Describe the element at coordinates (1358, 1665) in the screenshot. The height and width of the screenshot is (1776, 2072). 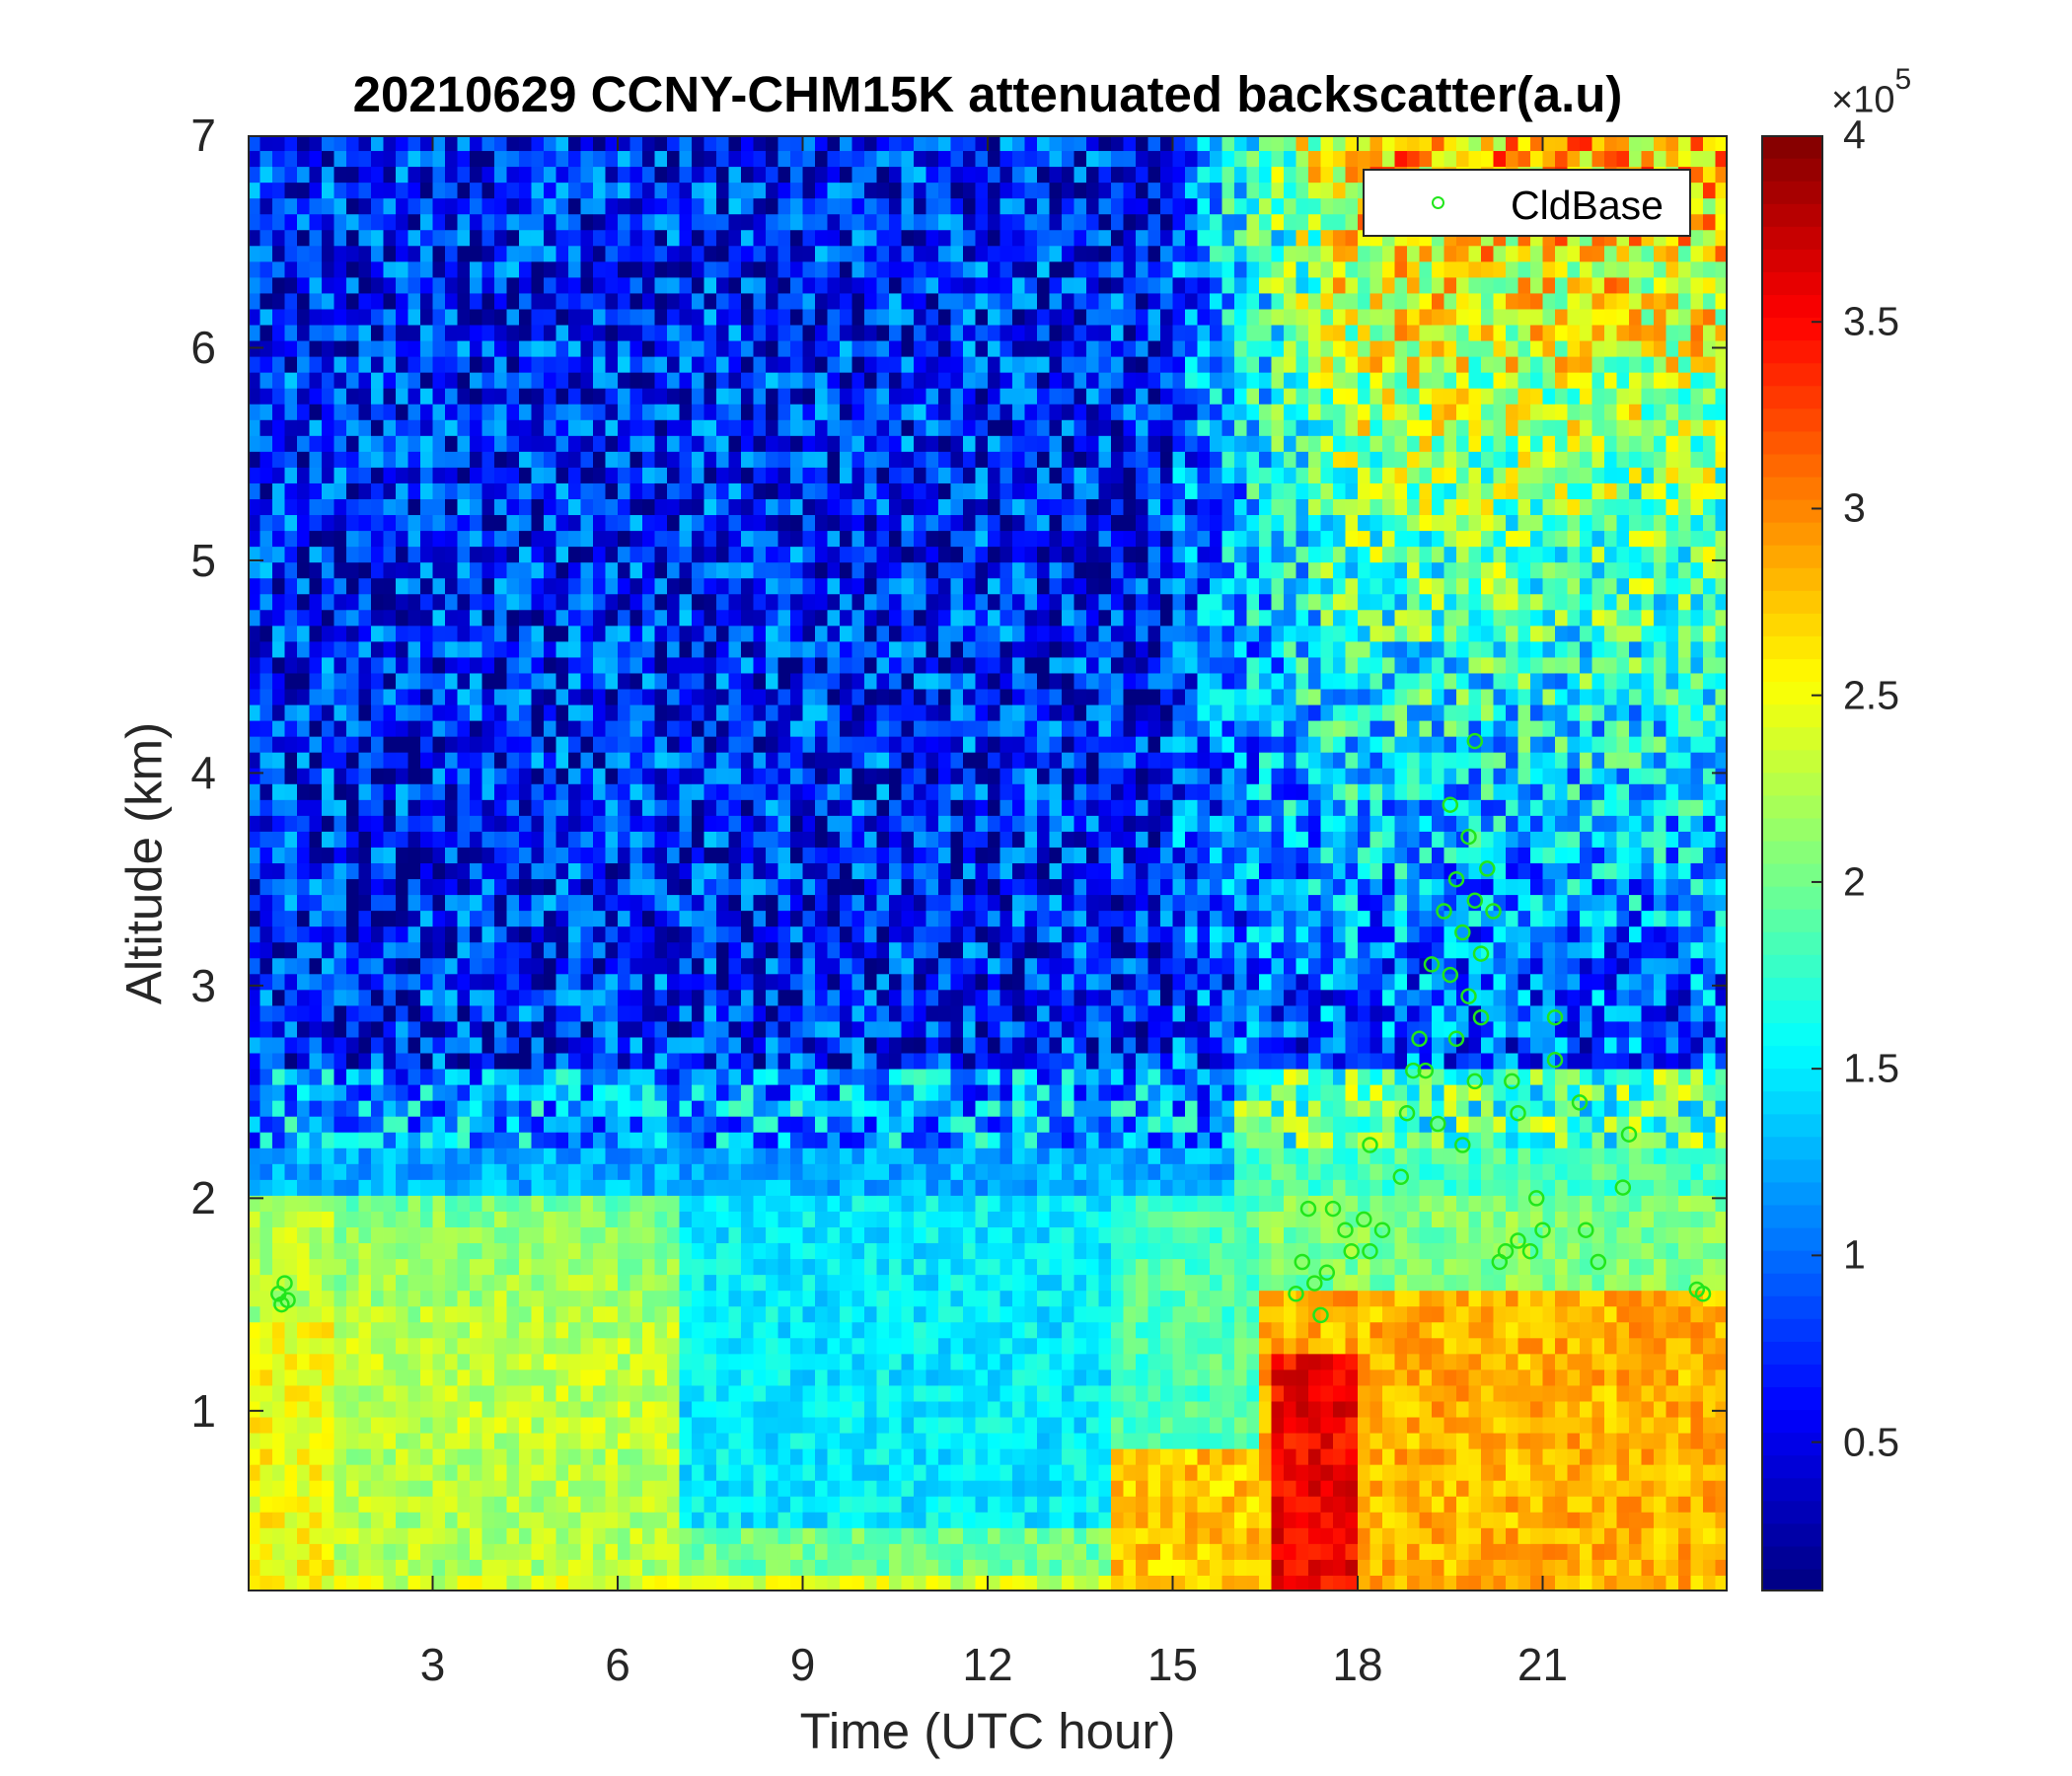
I see `x-tick-label-5: 18` at that location.